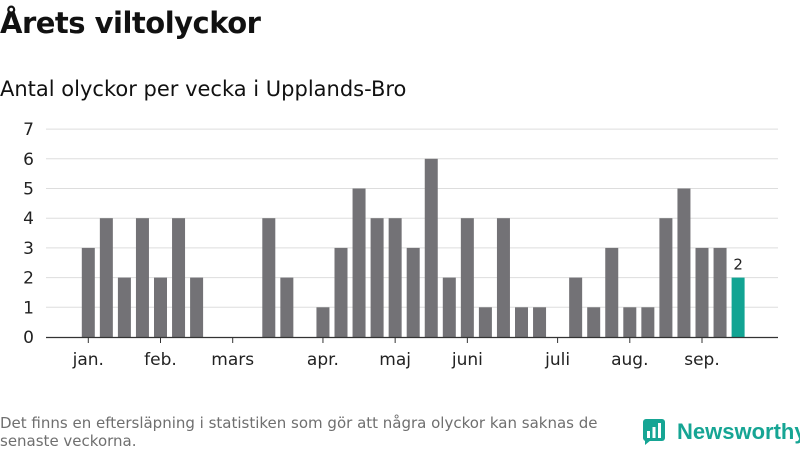  Describe the element at coordinates (28, 279) in the screenshot. I see `y-tick-label: 2` at that location.